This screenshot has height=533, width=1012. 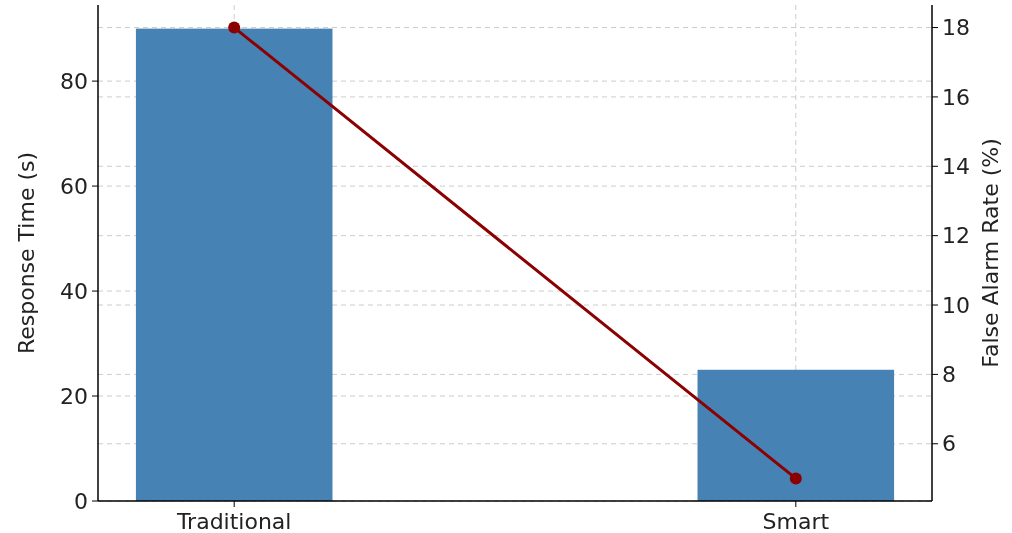 What do you see at coordinates (956, 305) in the screenshot?
I see `y2-tick-label: 10` at bounding box center [956, 305].